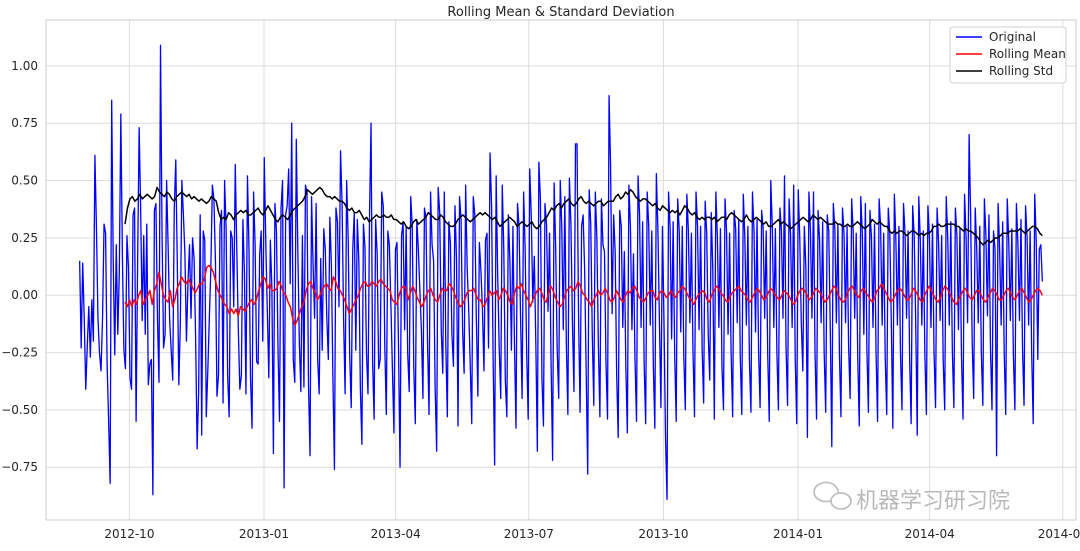 The width and height of the screenshot is (1080, 551). I want to click on legend-label-rolling-mean: Rolling Mean, so click(1027, 54).